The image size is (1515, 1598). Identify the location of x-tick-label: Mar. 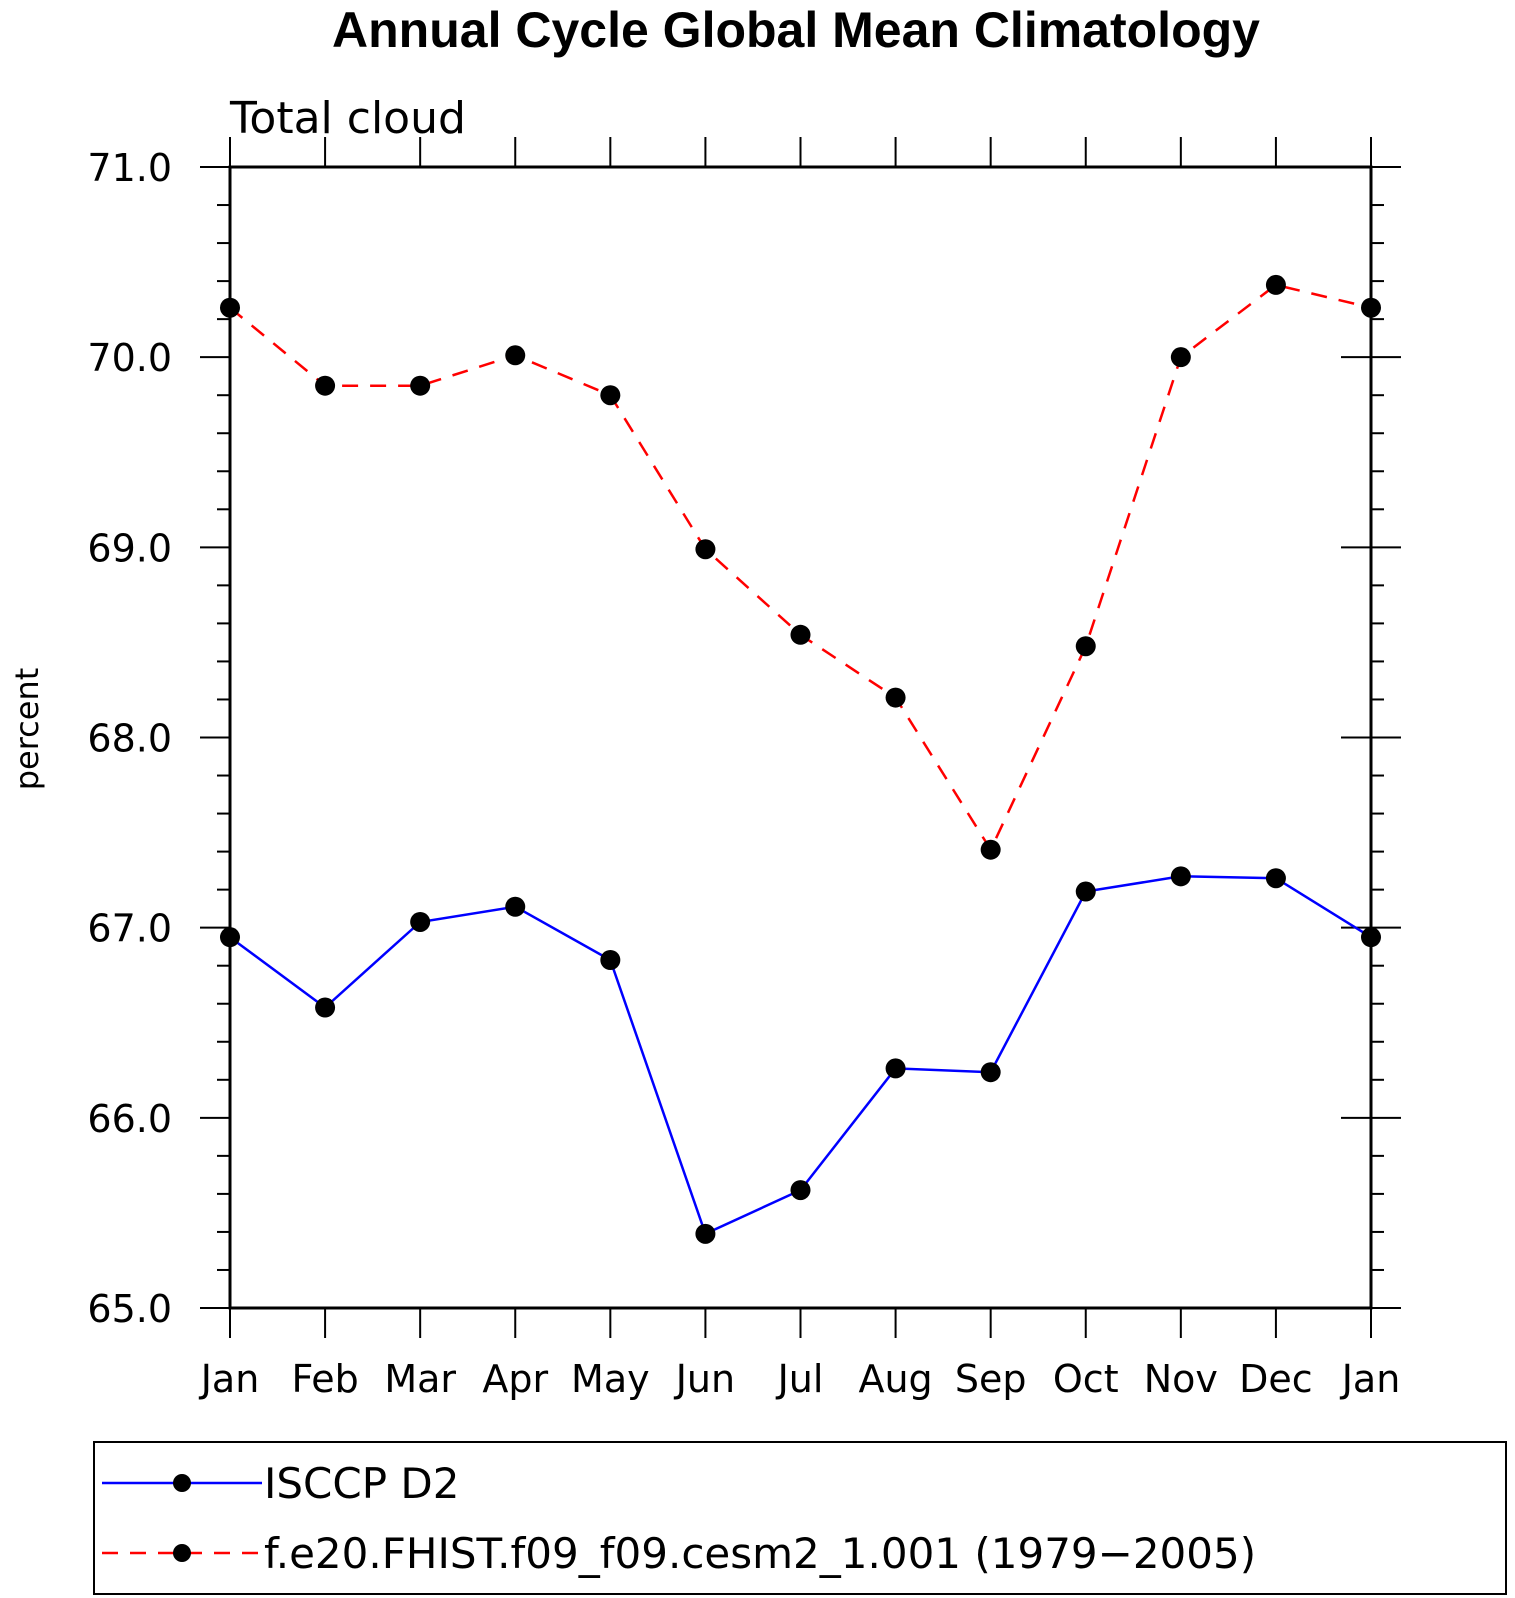
(420, 1379).